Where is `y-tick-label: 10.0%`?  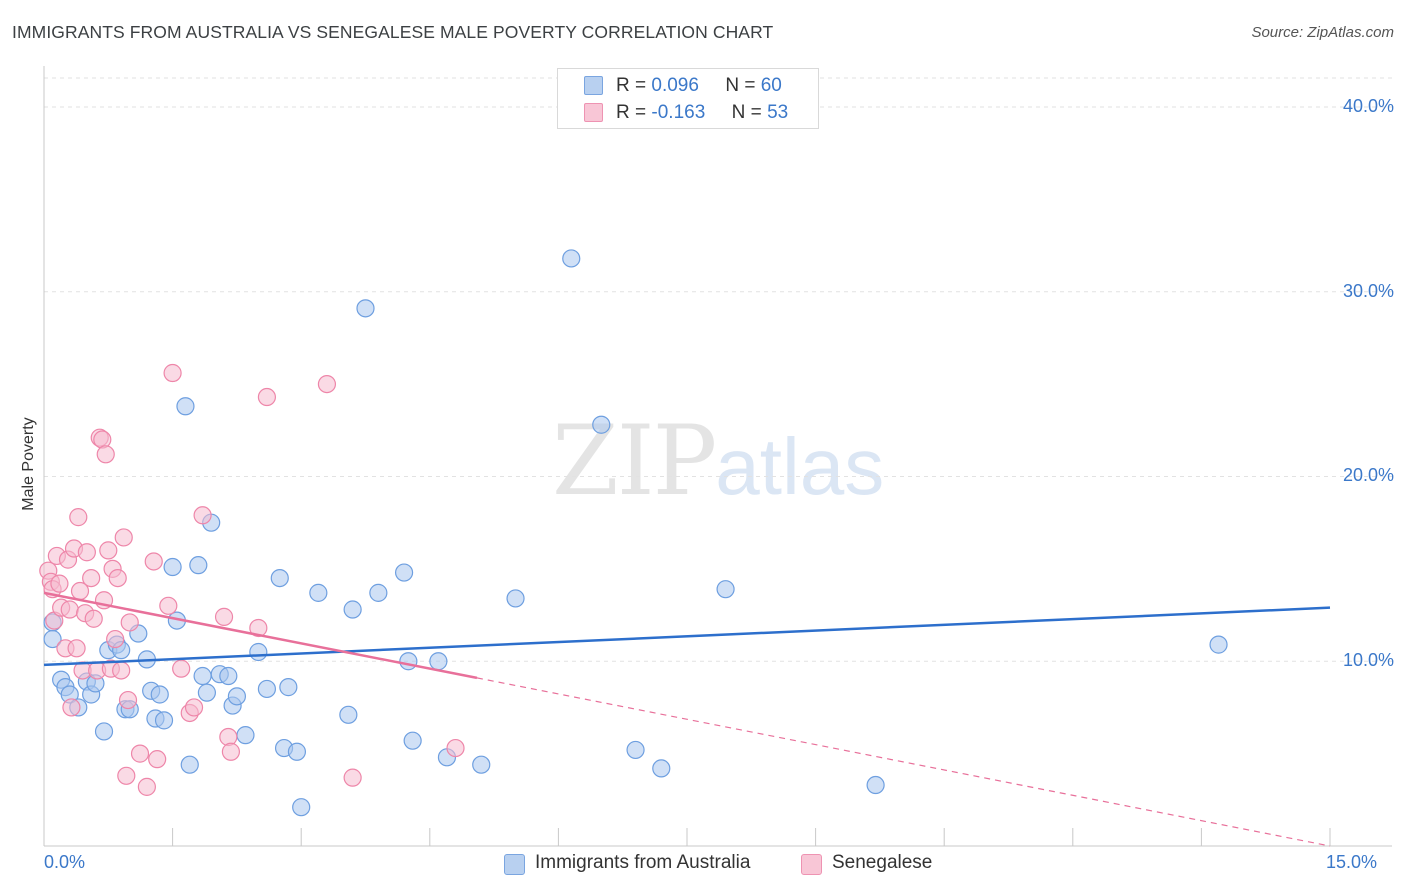
y-tick-label: 10.0% is located at coordinates (1368, 660).